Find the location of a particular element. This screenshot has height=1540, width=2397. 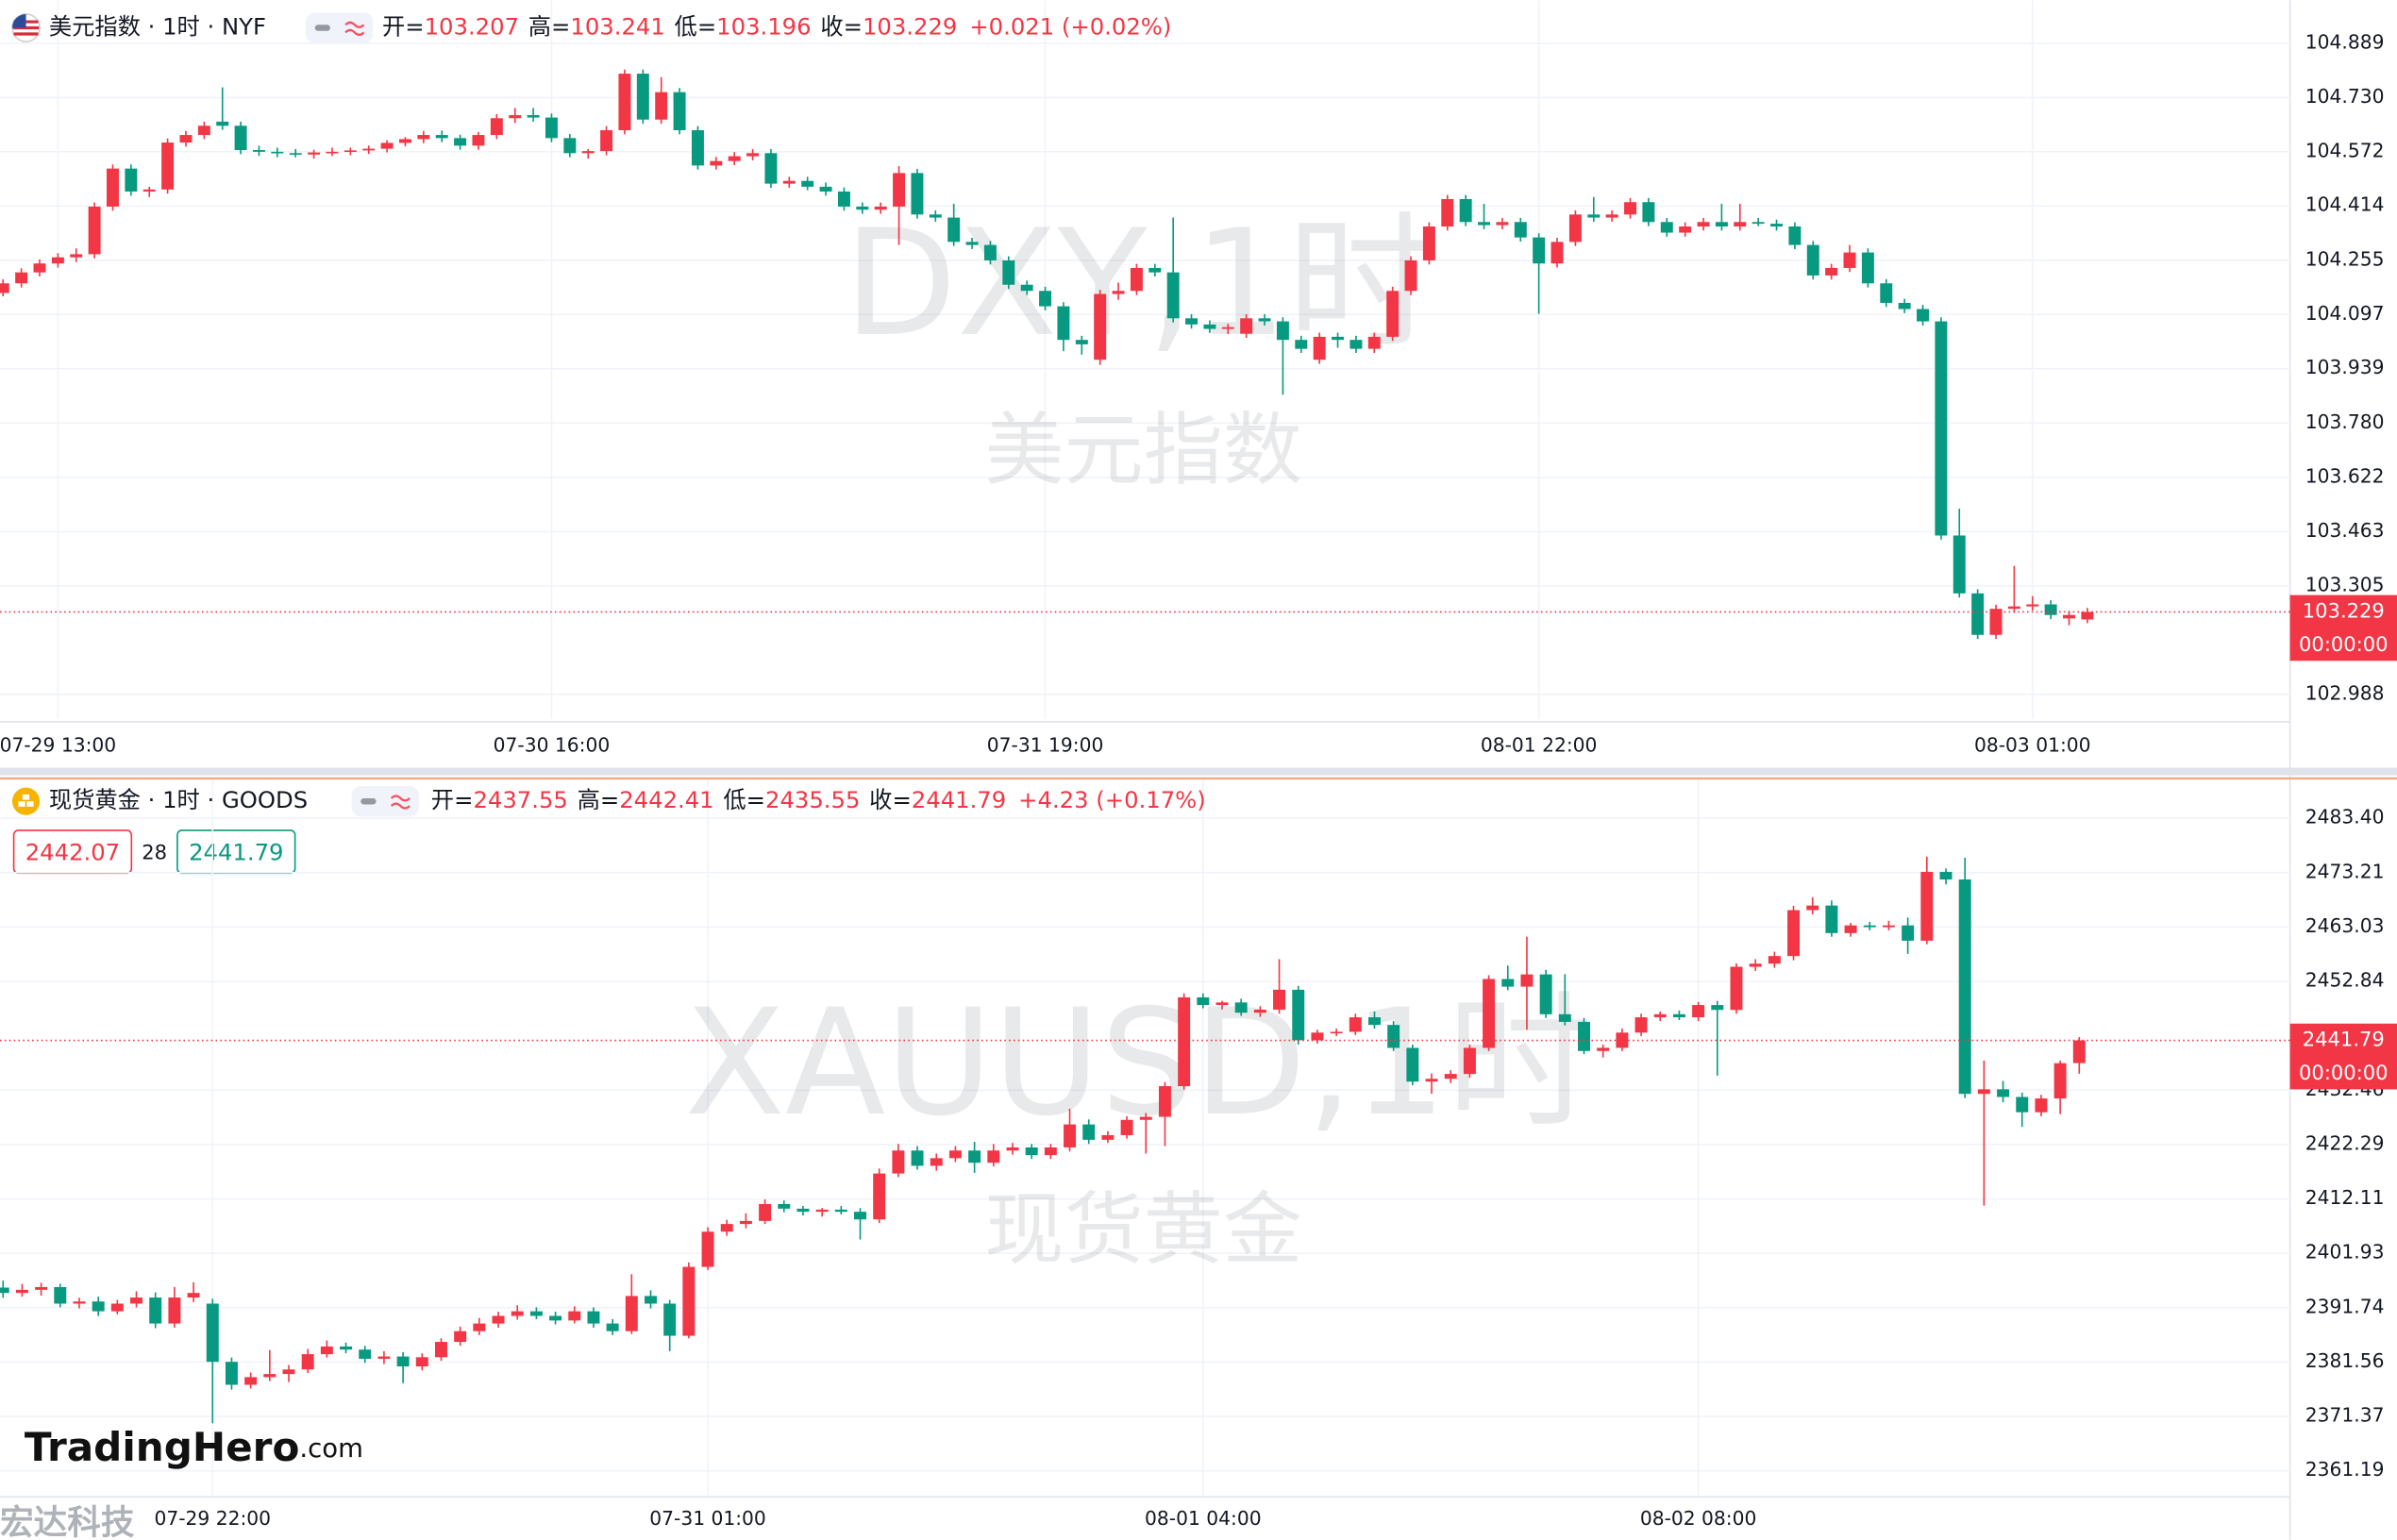

y-tick-label: 2473.21 is located at coordinates (2345, 871).